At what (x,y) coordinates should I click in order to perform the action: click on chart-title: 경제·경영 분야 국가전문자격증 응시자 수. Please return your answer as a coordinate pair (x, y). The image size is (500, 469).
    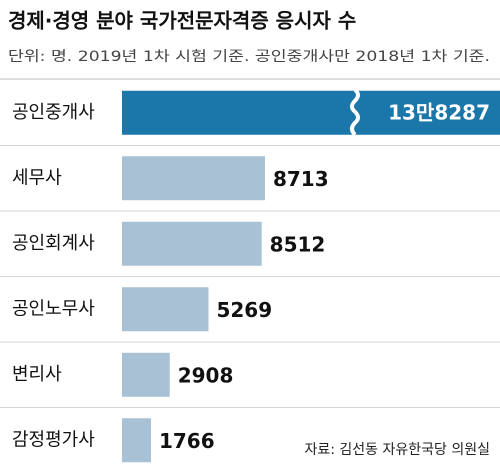
    Looking at the image, I should click on (182, 21).